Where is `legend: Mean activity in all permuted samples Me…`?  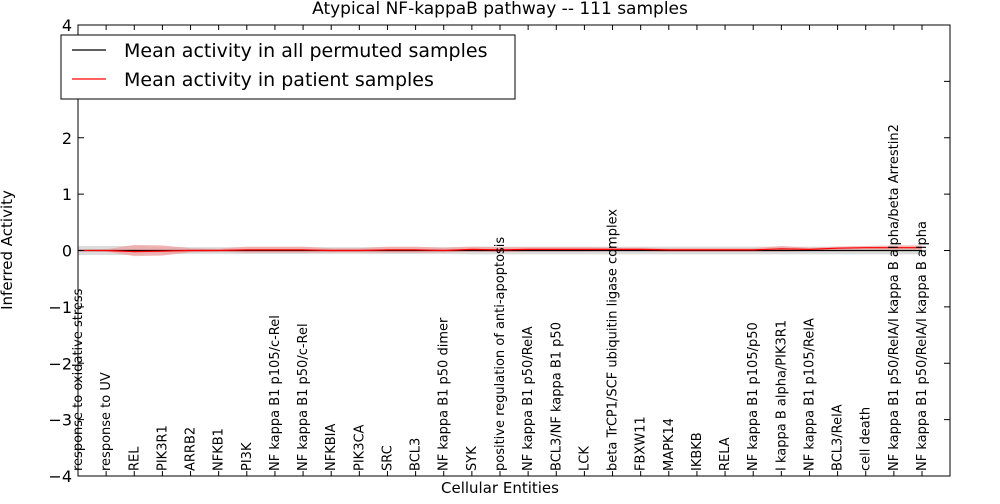 legend: Mean activity in all permuted samples Me… is located at coordinates (288, 67).